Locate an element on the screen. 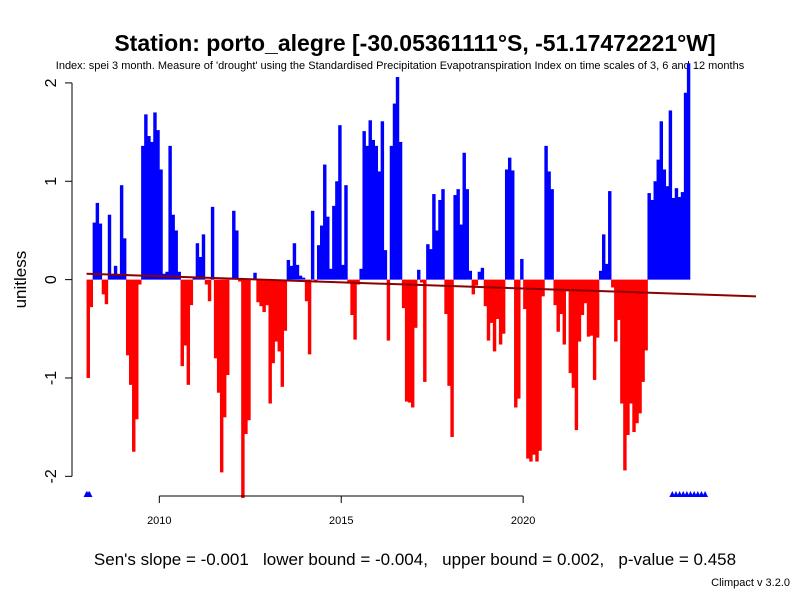  lower-bound-text: lower bound = -0.004, is located at coordinates (345, 559).